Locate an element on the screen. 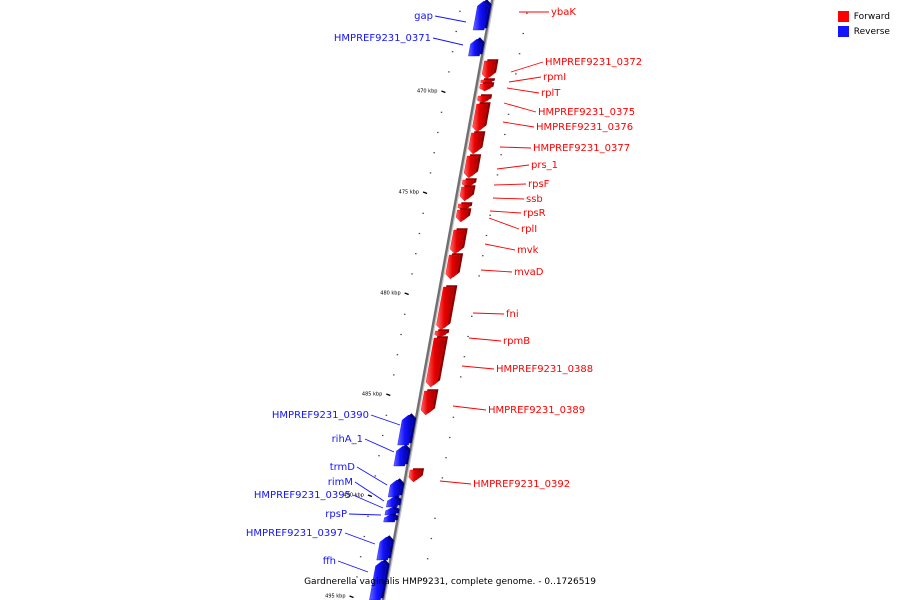 The width and height of the screenshot is (900, 600). gene-label-rpsF: rpsF is located at coordinates (539, 184).